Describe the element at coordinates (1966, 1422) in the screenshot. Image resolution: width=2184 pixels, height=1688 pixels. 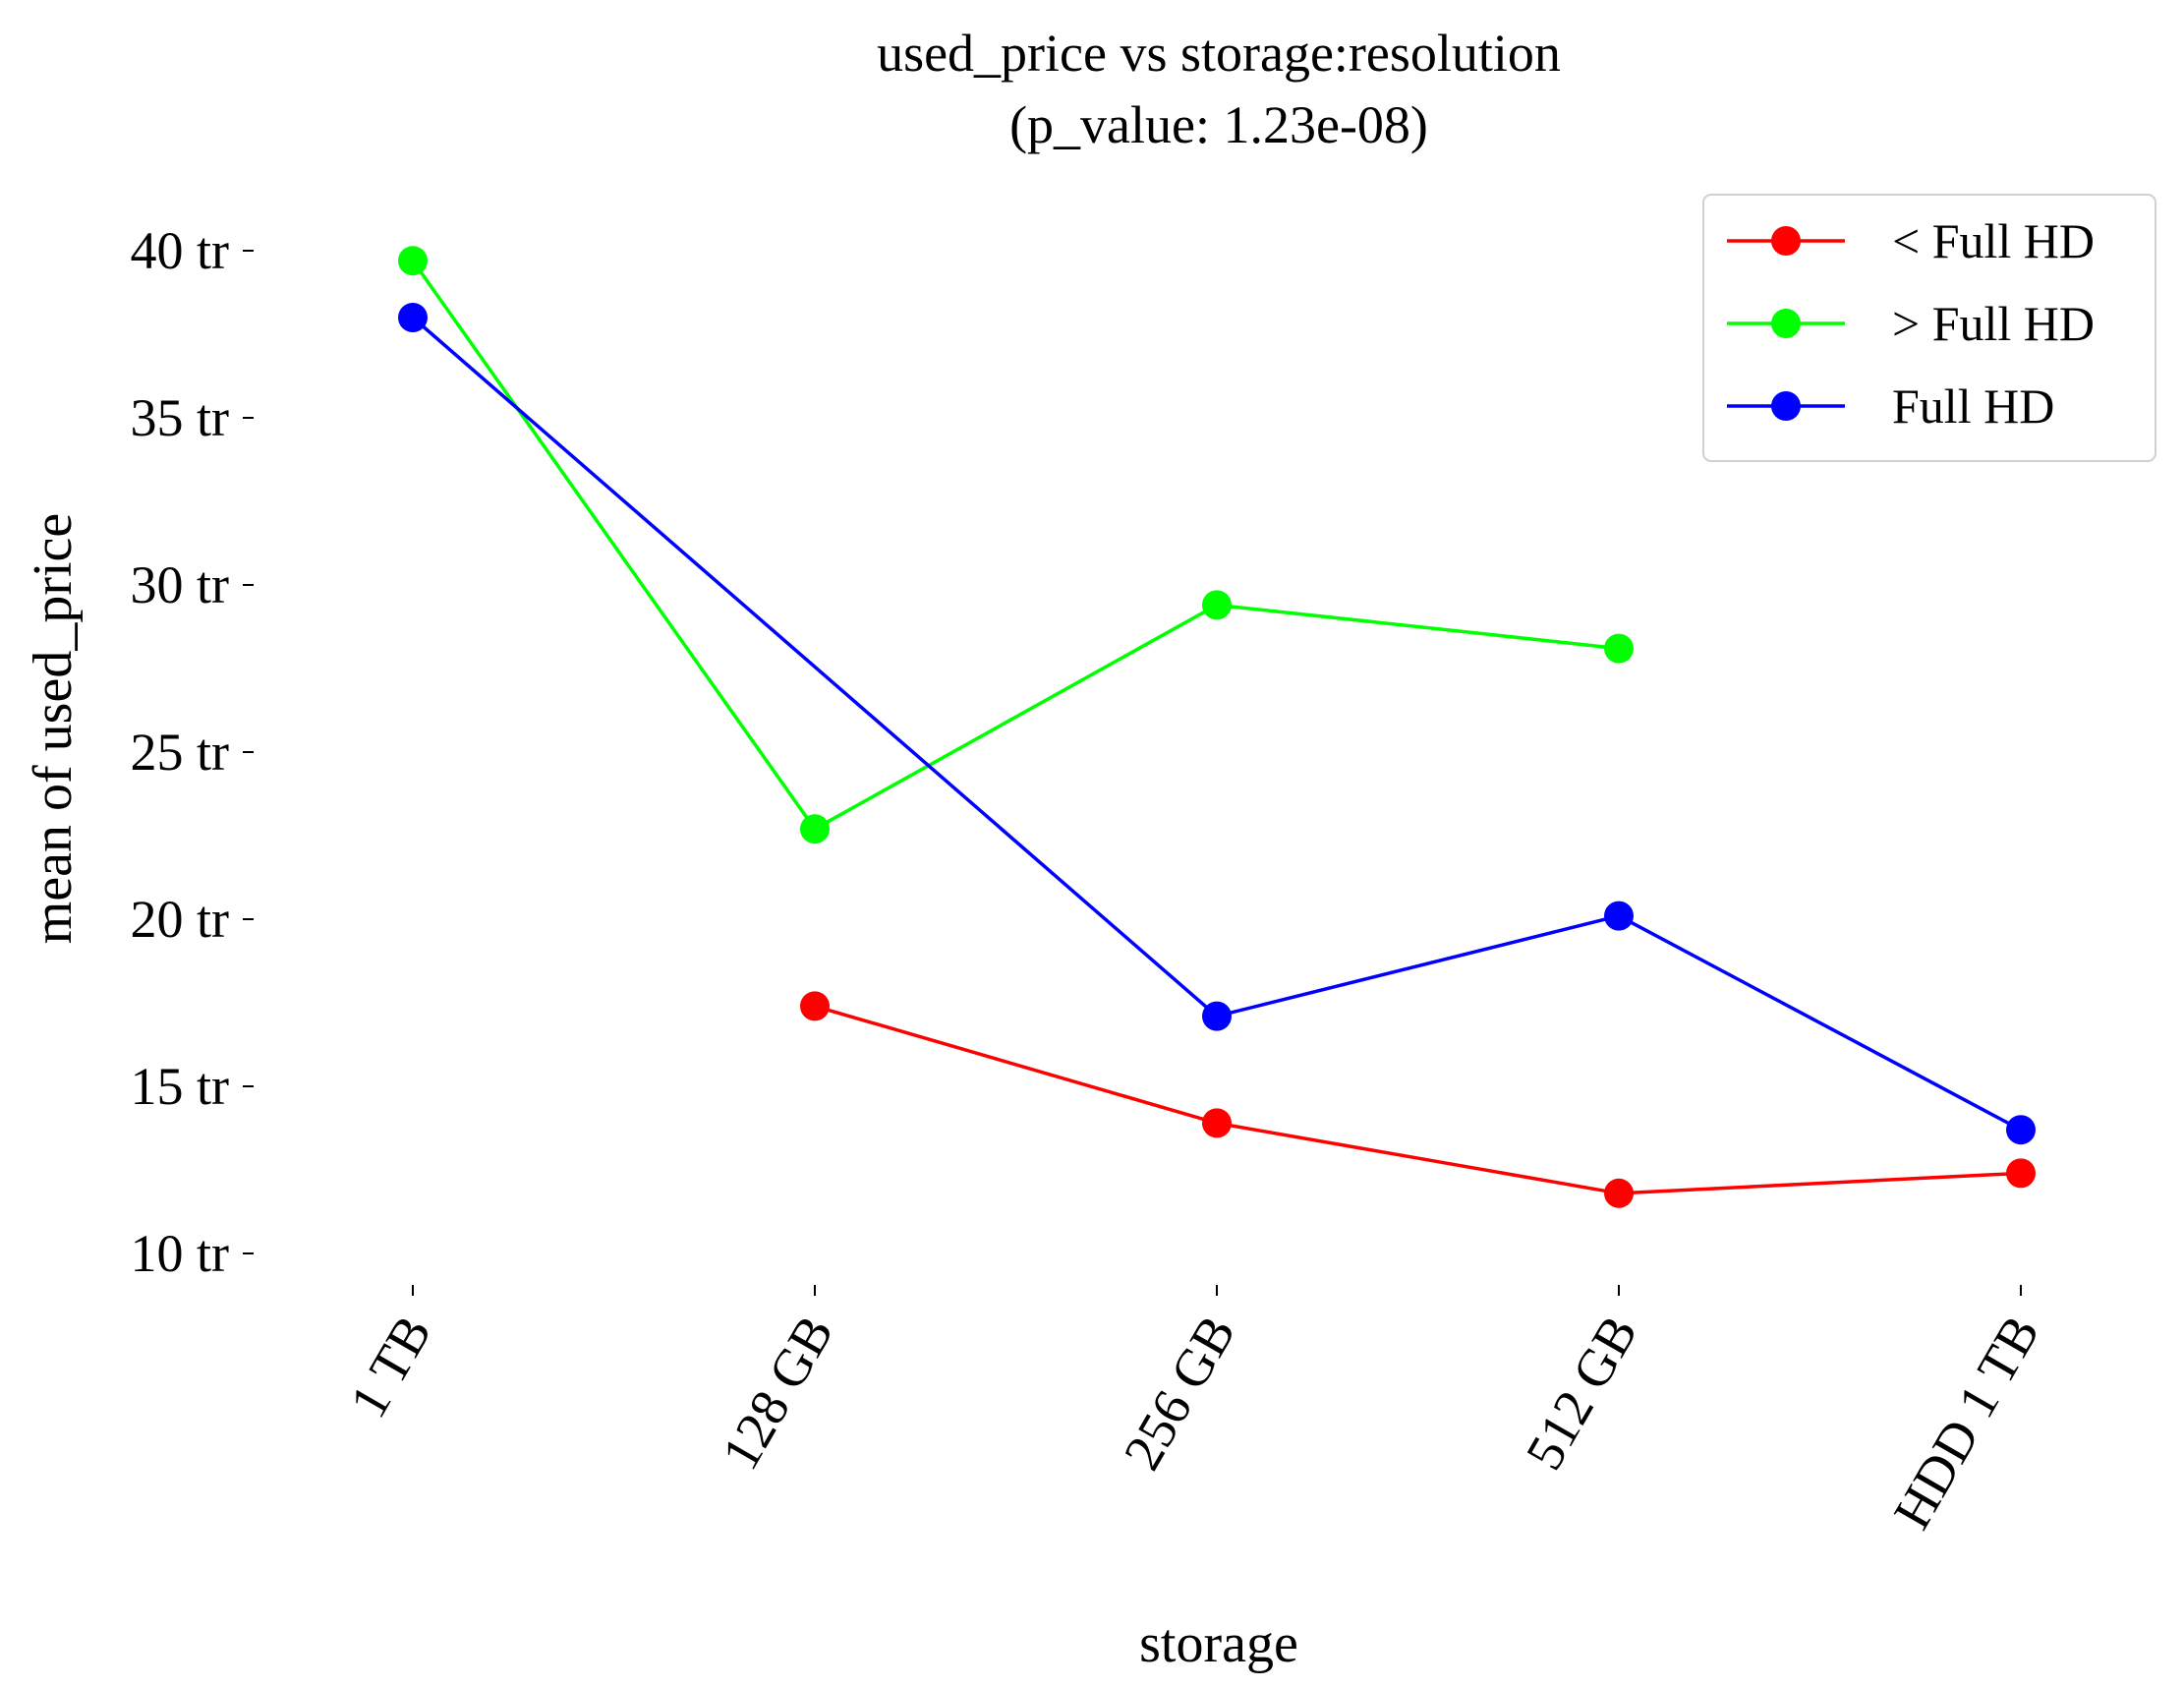
I see `x-tick-label: HDD 1 TB` at that location.